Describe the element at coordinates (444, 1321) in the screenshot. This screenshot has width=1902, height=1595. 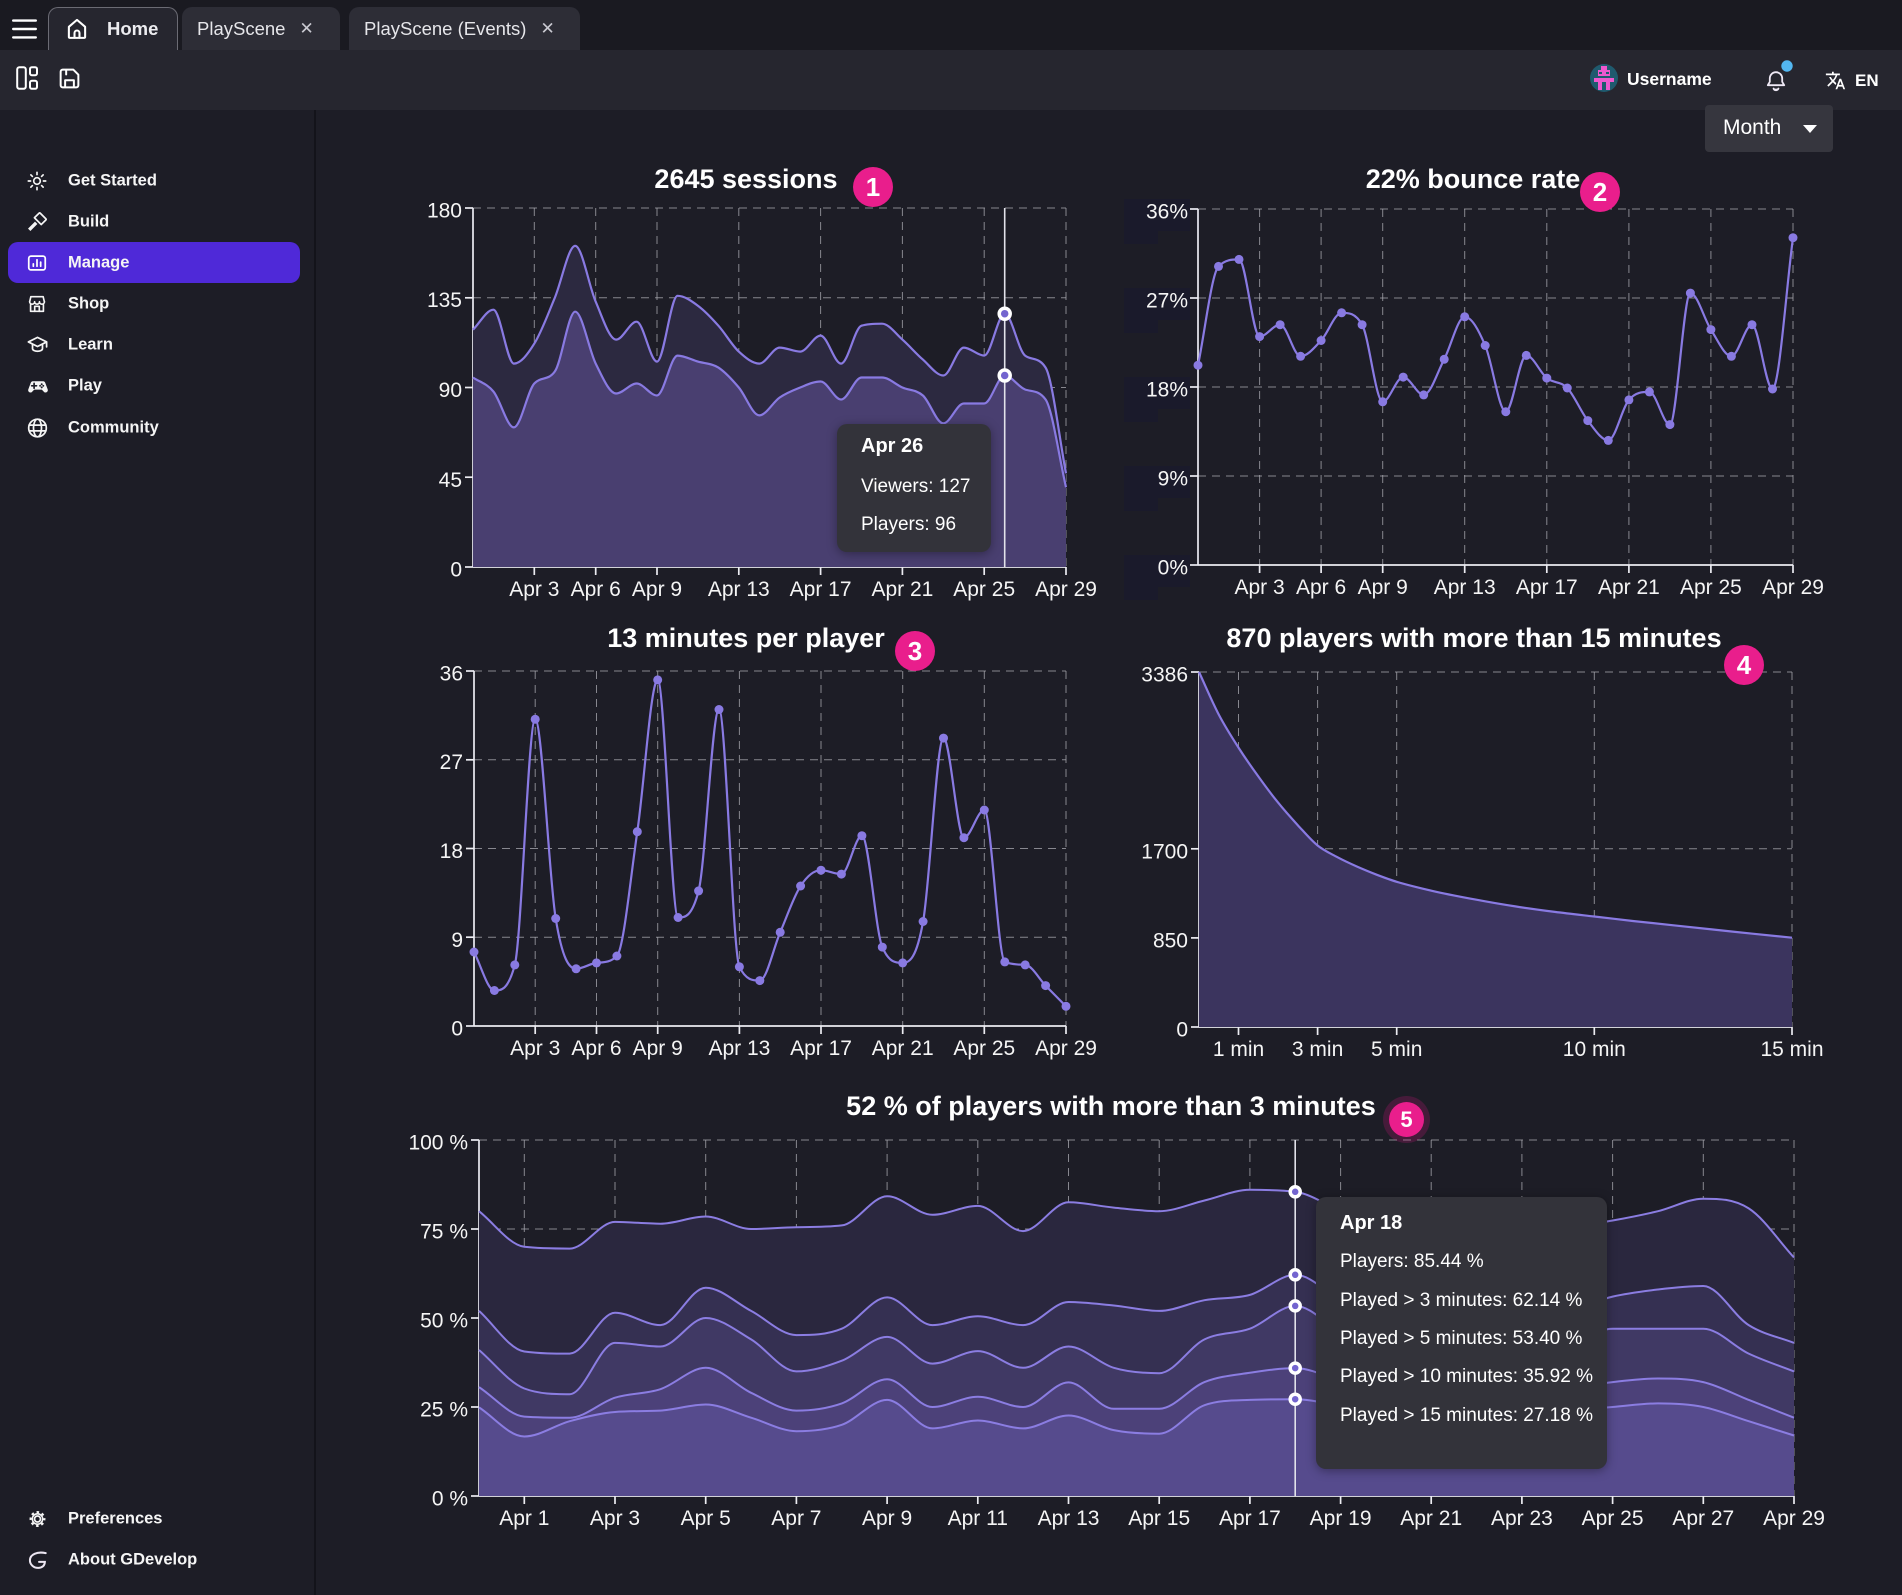
I see `svg-text: 50 %` at that location.